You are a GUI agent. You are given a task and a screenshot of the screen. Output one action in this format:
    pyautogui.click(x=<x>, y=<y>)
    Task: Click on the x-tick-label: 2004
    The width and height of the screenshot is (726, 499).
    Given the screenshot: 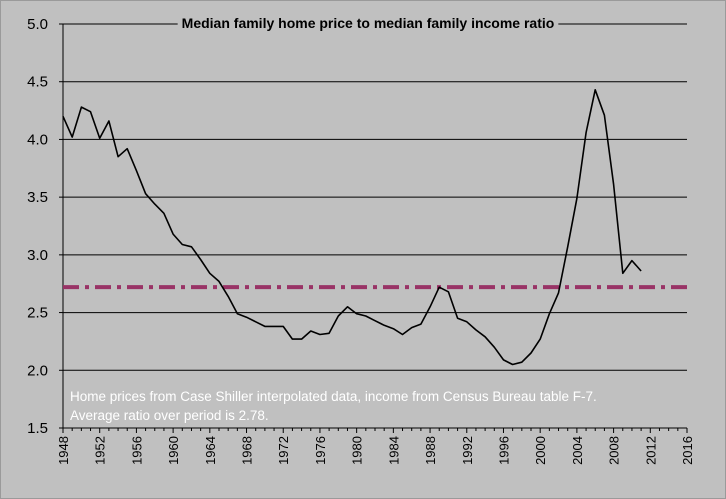 What is the action you would take?
    pyautogui.click(x=577, y=450)
    